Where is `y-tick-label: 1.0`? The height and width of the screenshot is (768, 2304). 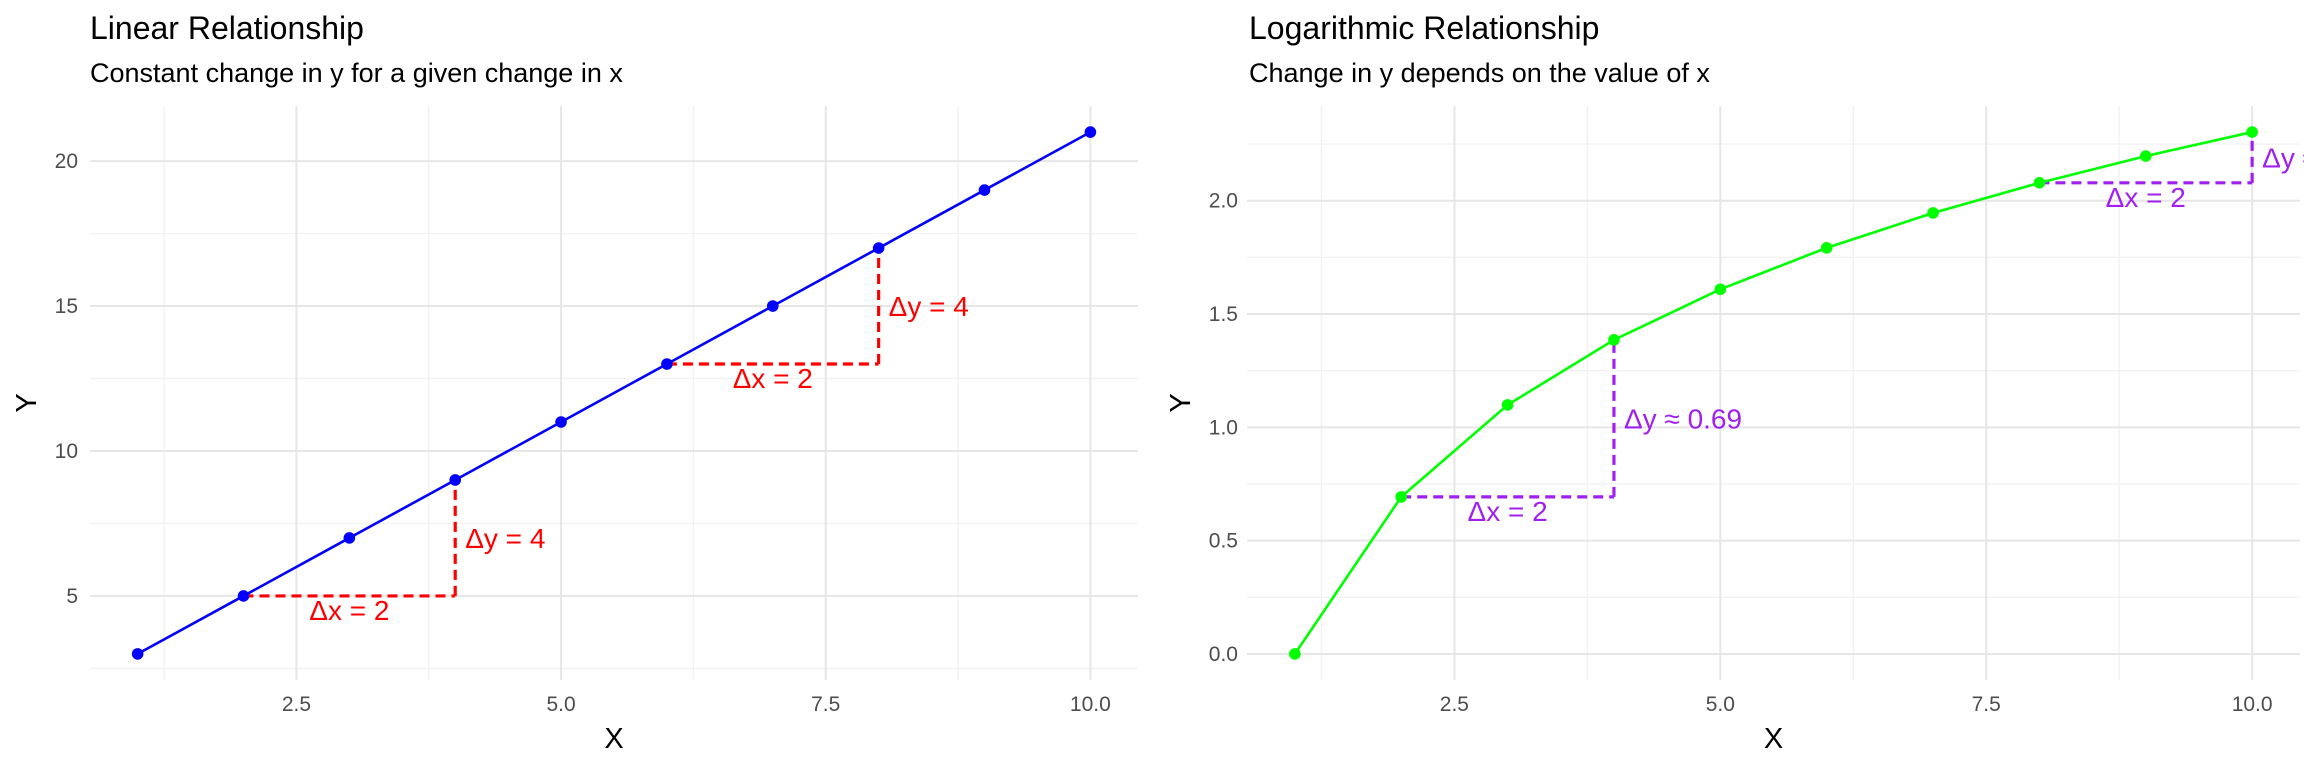 y-tick-label: 1.0 is located at coordinates (1223, 427).